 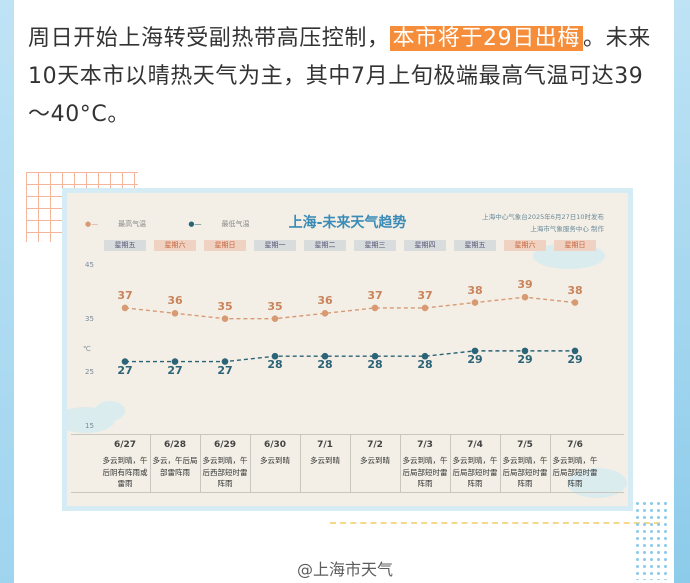 I want to click on weather-description: 多云到晴，午后西部短时雷阵雨, so click(x=225, y=472).